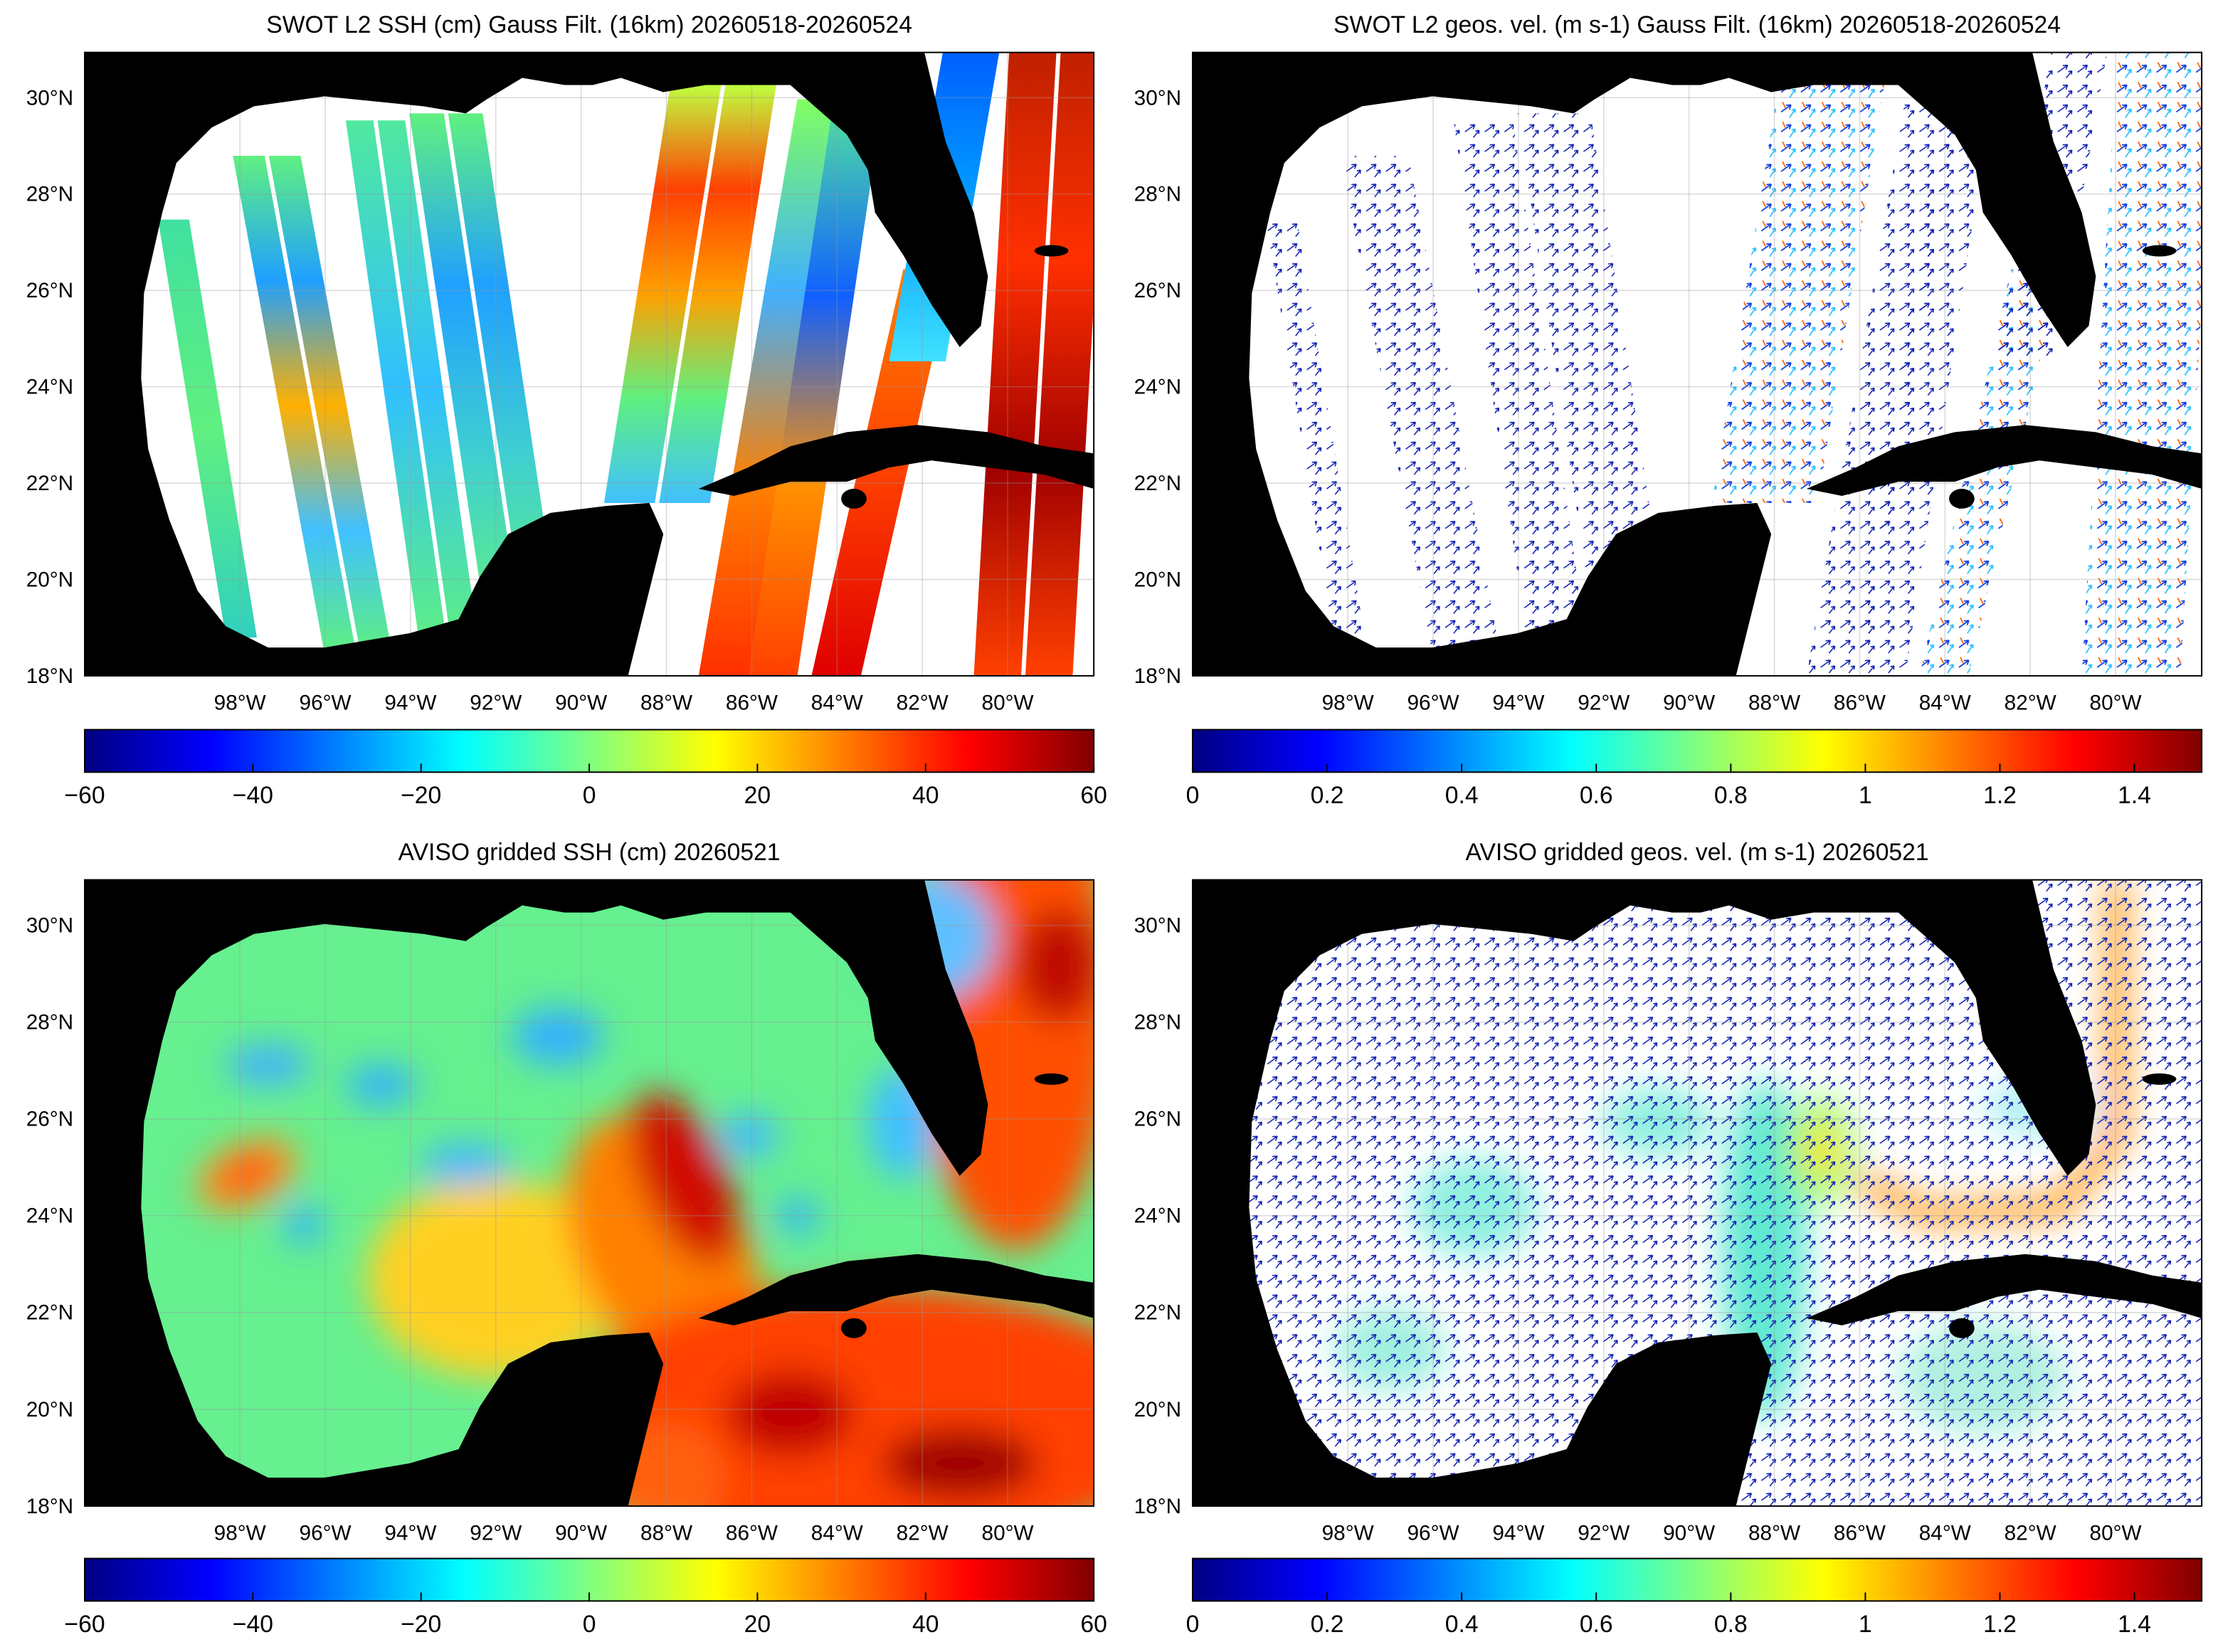  I want to click on colorbar, so click(1697, 751).